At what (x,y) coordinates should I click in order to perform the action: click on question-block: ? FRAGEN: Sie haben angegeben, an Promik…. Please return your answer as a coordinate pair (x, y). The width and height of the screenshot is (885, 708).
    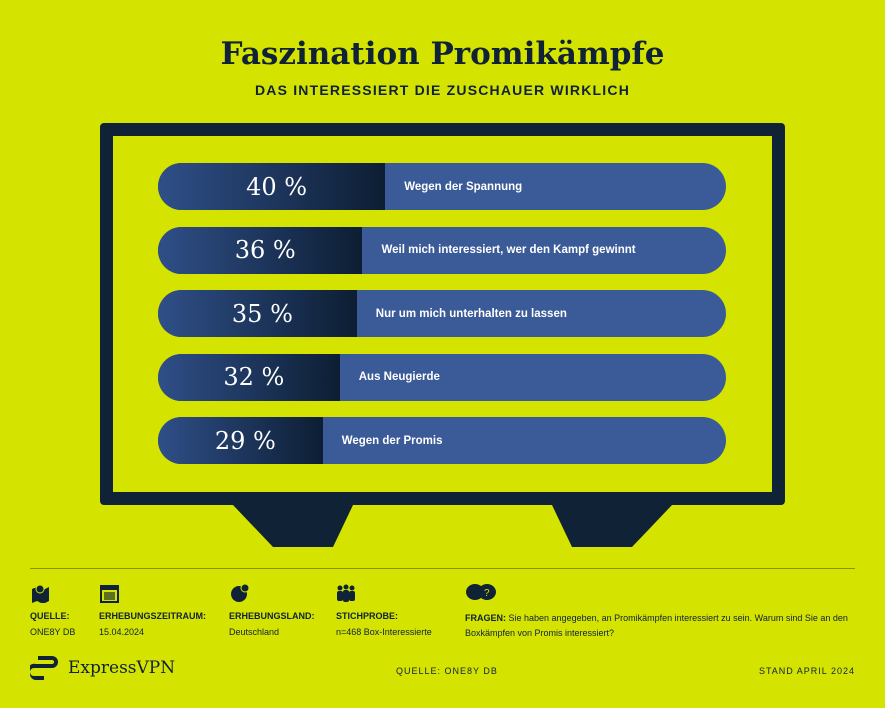
    Looking at the image, I should click on (660, 612).